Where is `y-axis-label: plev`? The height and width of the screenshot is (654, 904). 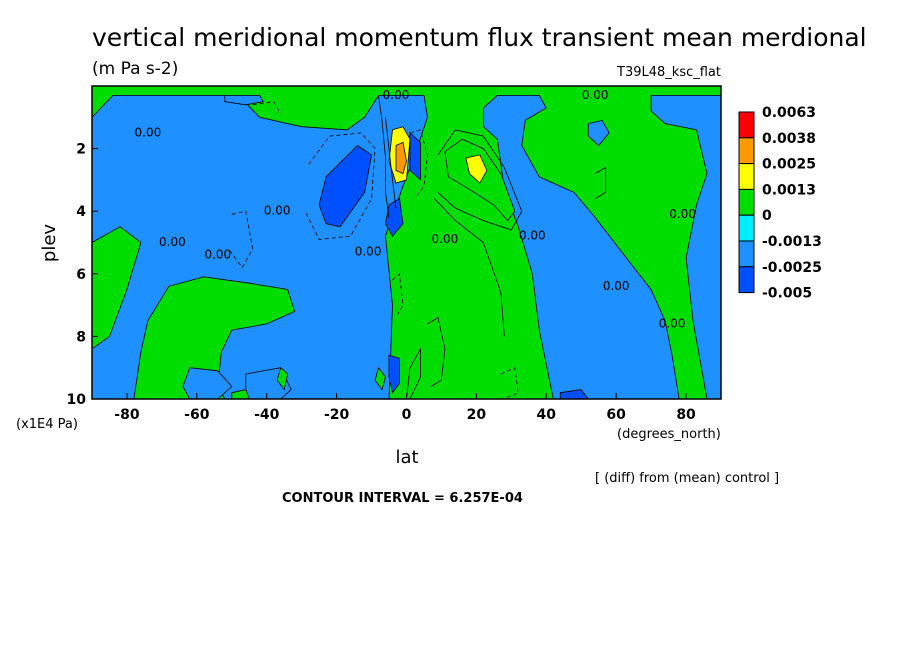 y-axis-label: plev is located at coordinates (49, 243).